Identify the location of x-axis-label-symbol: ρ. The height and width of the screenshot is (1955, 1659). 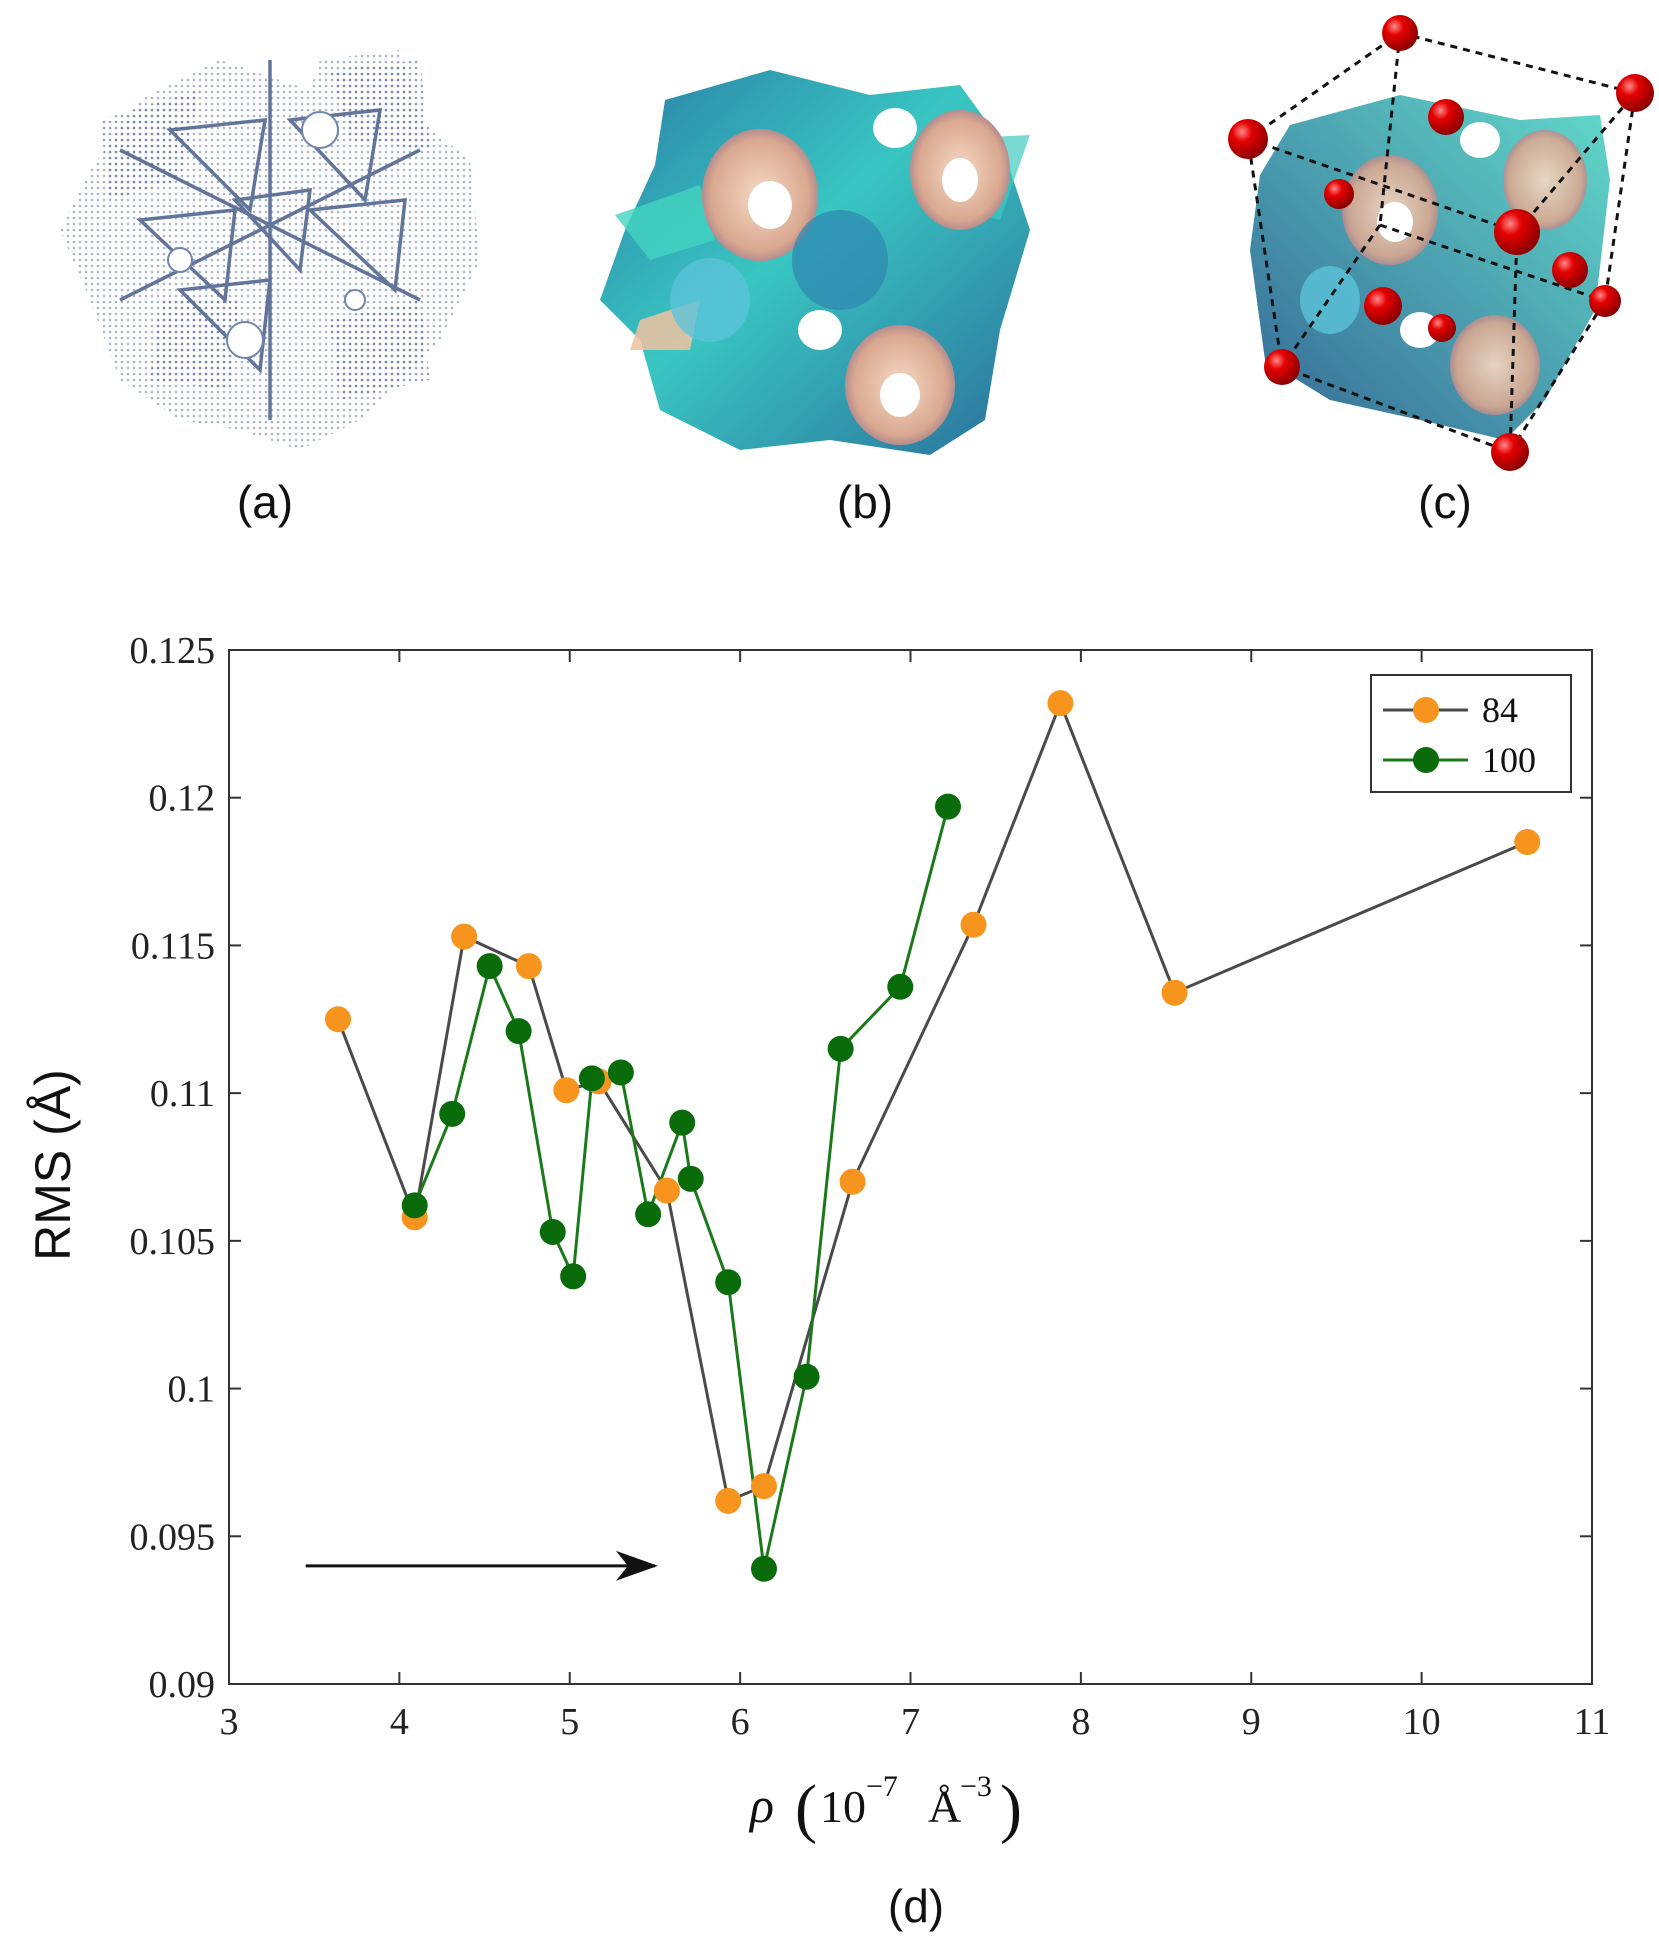
(761, 1805).